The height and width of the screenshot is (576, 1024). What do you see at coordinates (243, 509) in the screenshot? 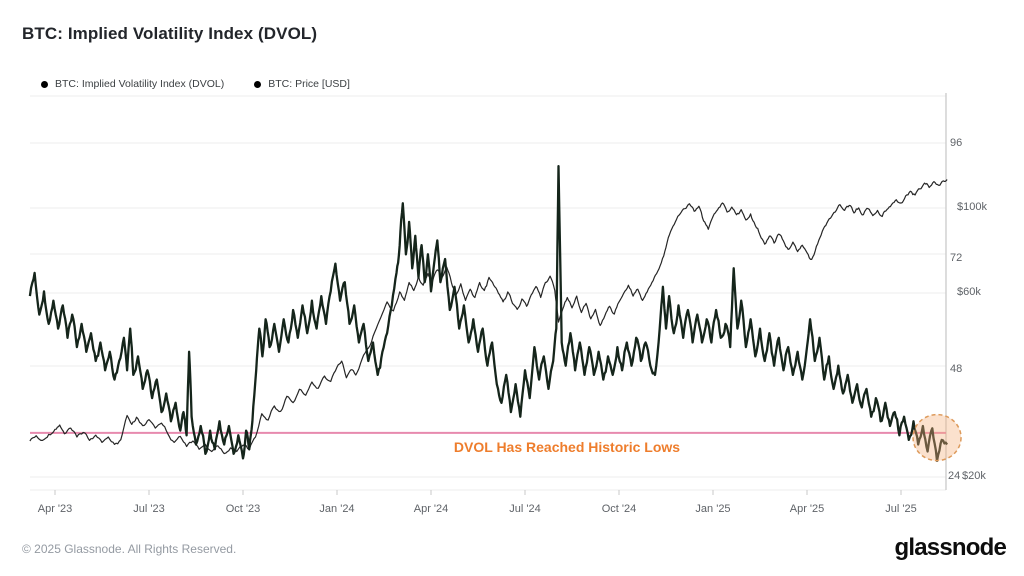
I see `x-axis-tick: Oct '23` at bounding box center [243, 509].